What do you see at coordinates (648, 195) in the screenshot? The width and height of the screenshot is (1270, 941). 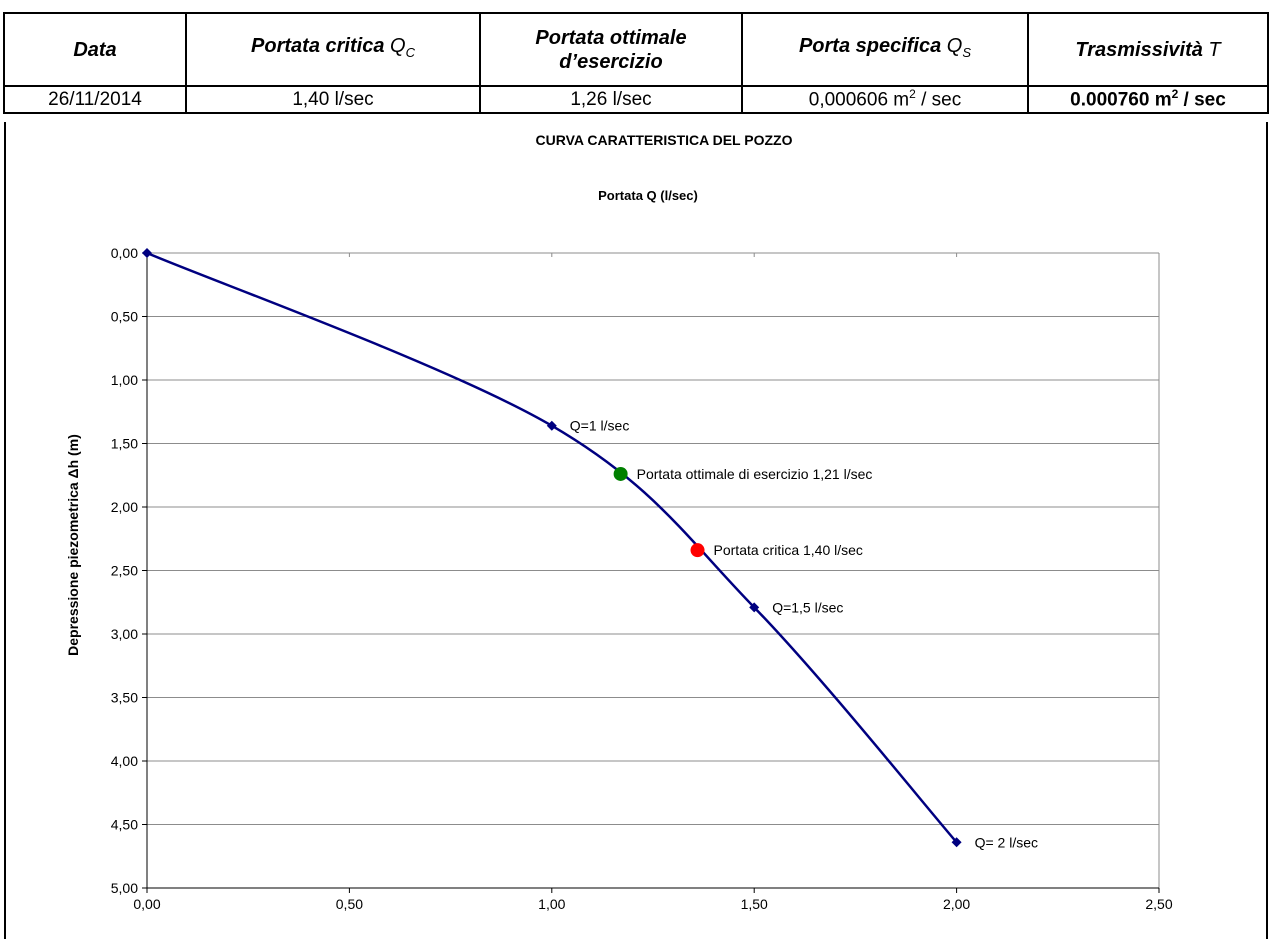 I see `x-axis-title: Portata Q (l/sec)` at bounding box center [648, 195].